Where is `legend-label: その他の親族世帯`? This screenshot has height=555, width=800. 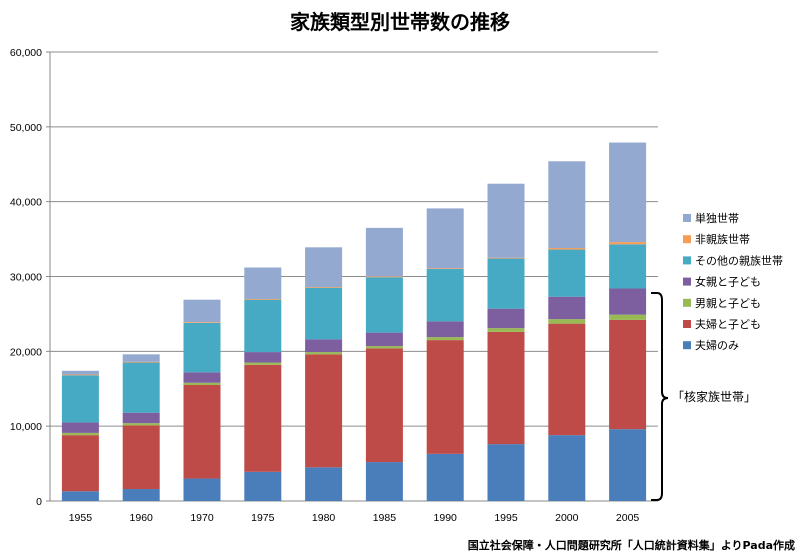 legend-label: その他の親族世帯 is located at coordinates (739, 260).